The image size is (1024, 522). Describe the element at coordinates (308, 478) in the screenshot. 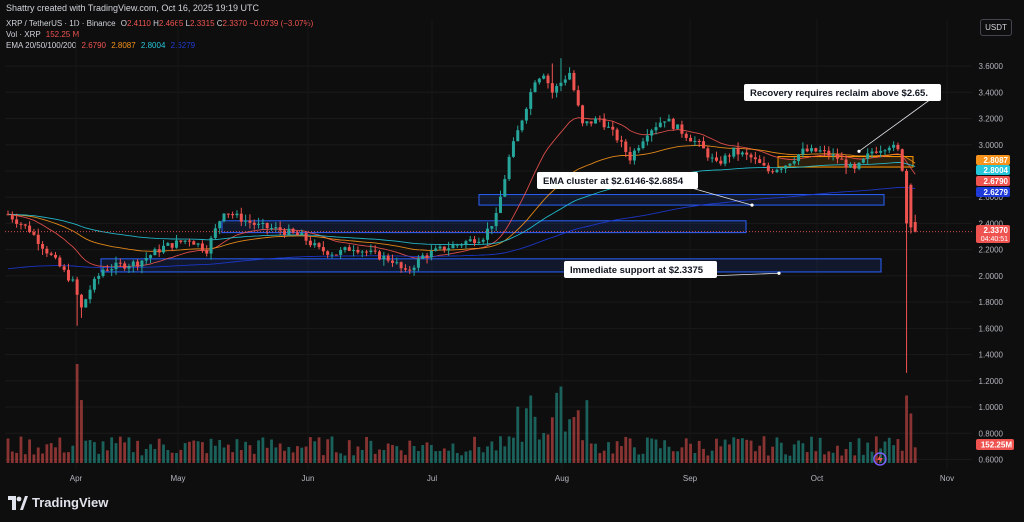

I see `time-tick-label: Jun` at that location.